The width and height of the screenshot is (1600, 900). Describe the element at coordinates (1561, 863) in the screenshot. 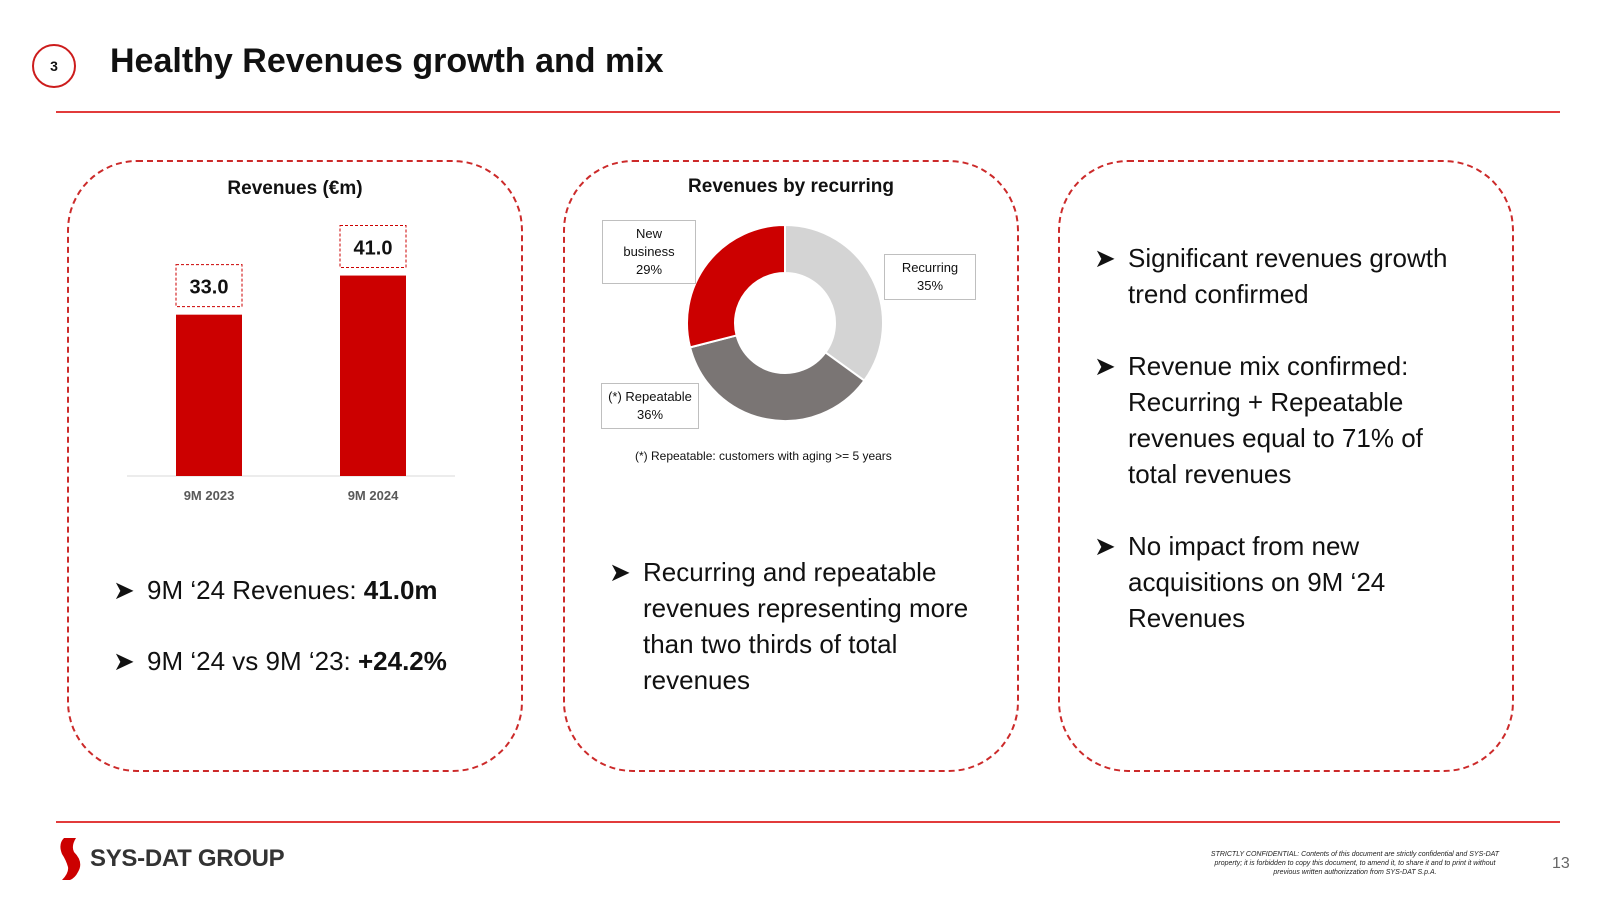

I see `page-number: 13` at that location.